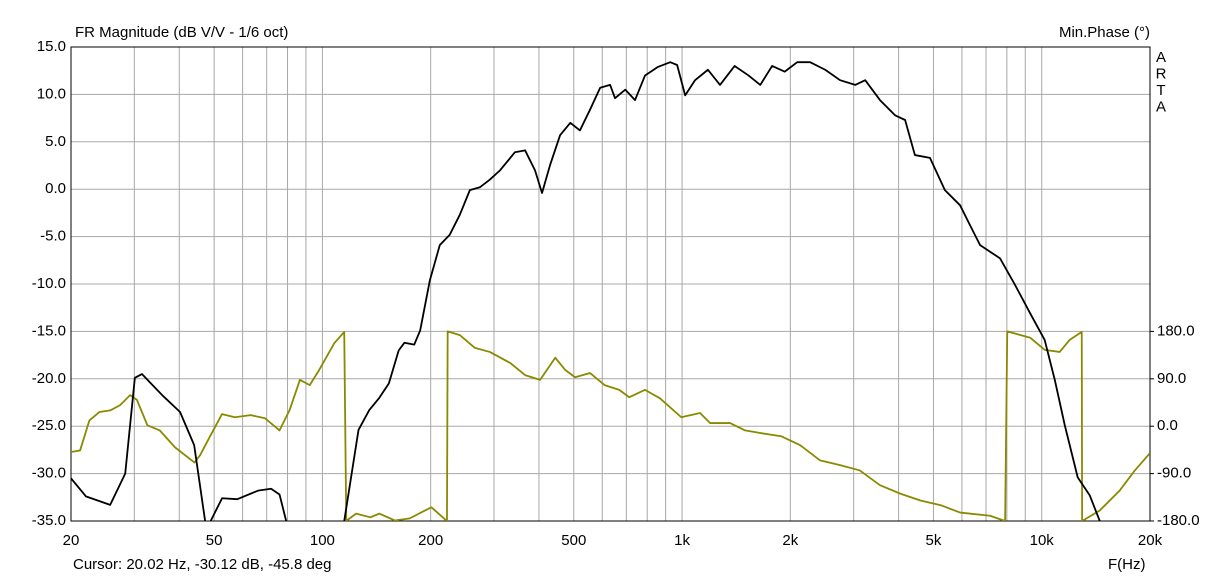  I want to click on side-label-letter: R, so click(1161, 73).